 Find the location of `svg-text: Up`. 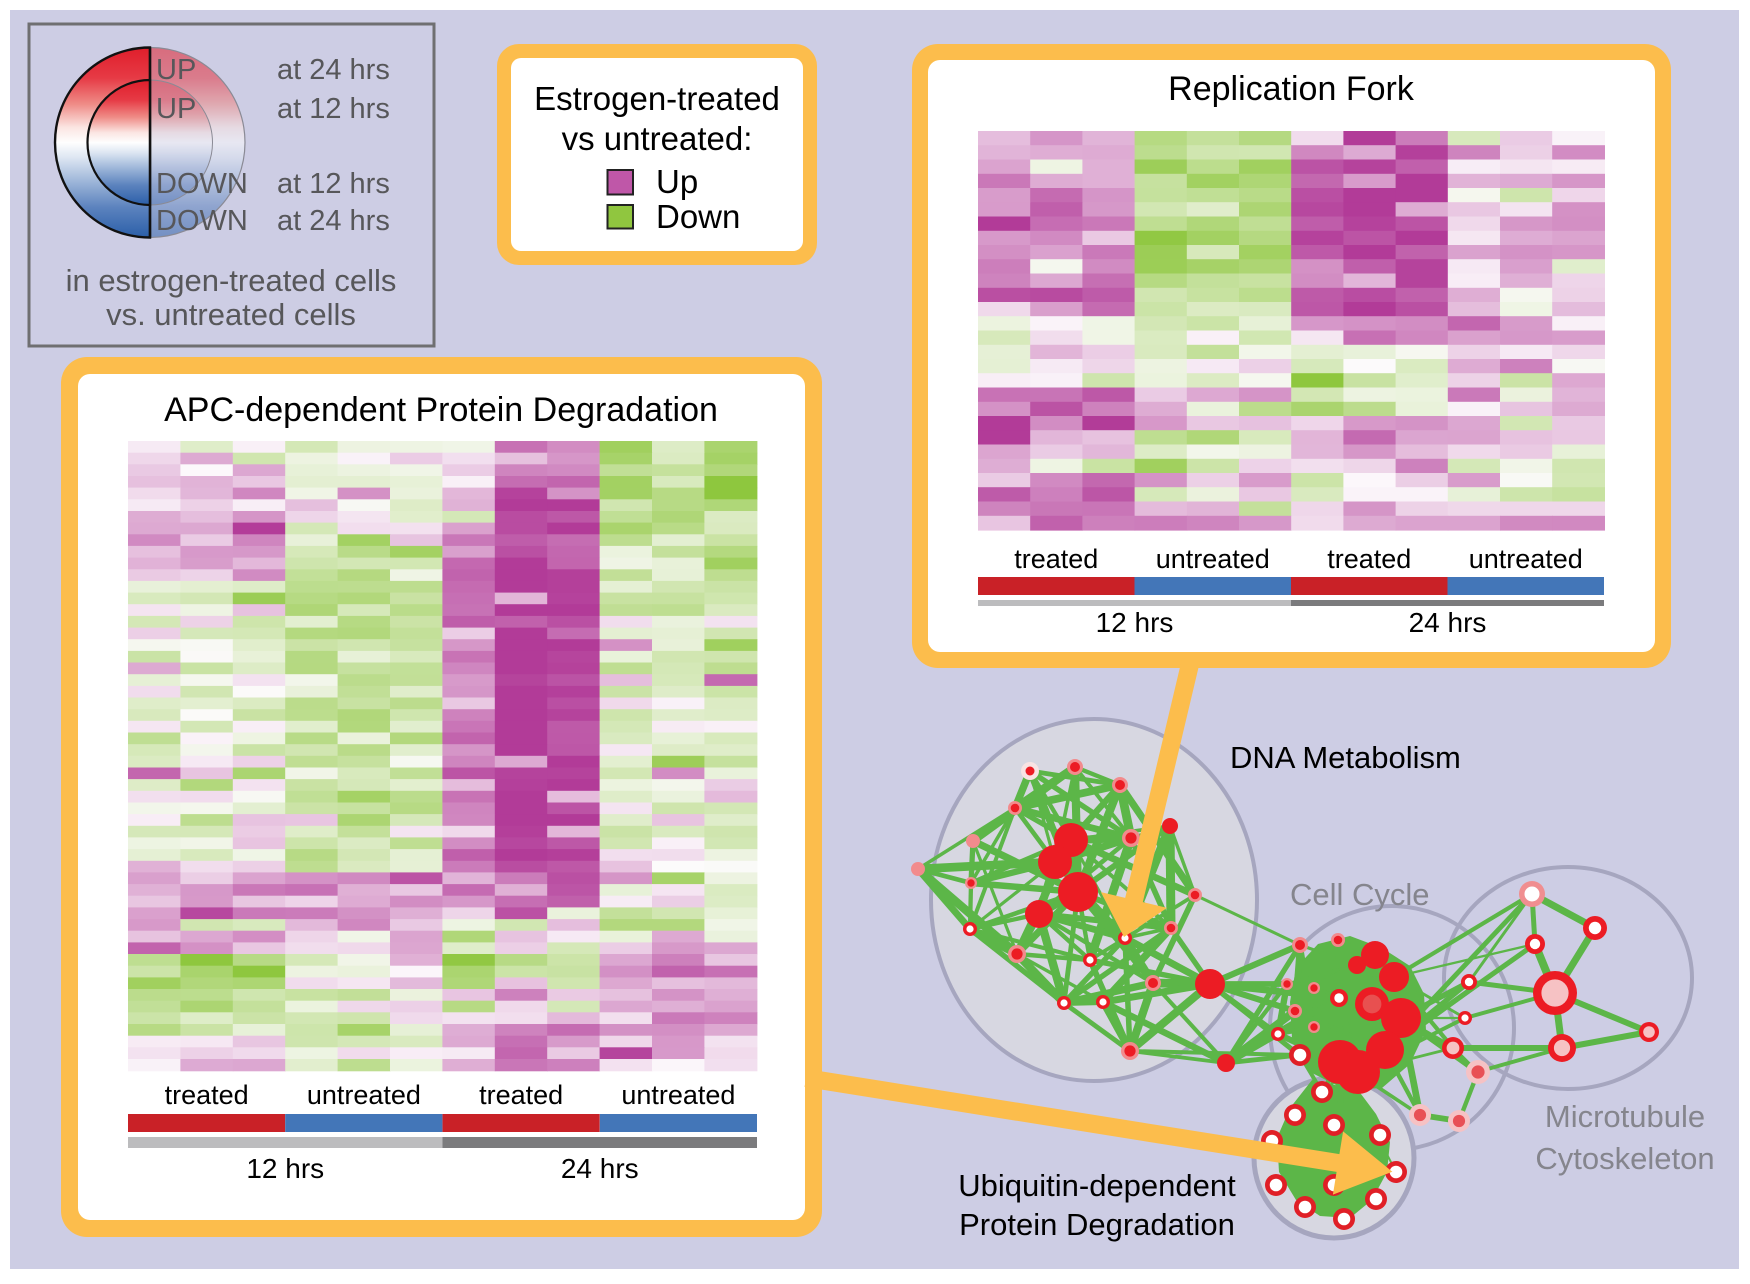

svg-text: Up is located at coordinates (677, 181).